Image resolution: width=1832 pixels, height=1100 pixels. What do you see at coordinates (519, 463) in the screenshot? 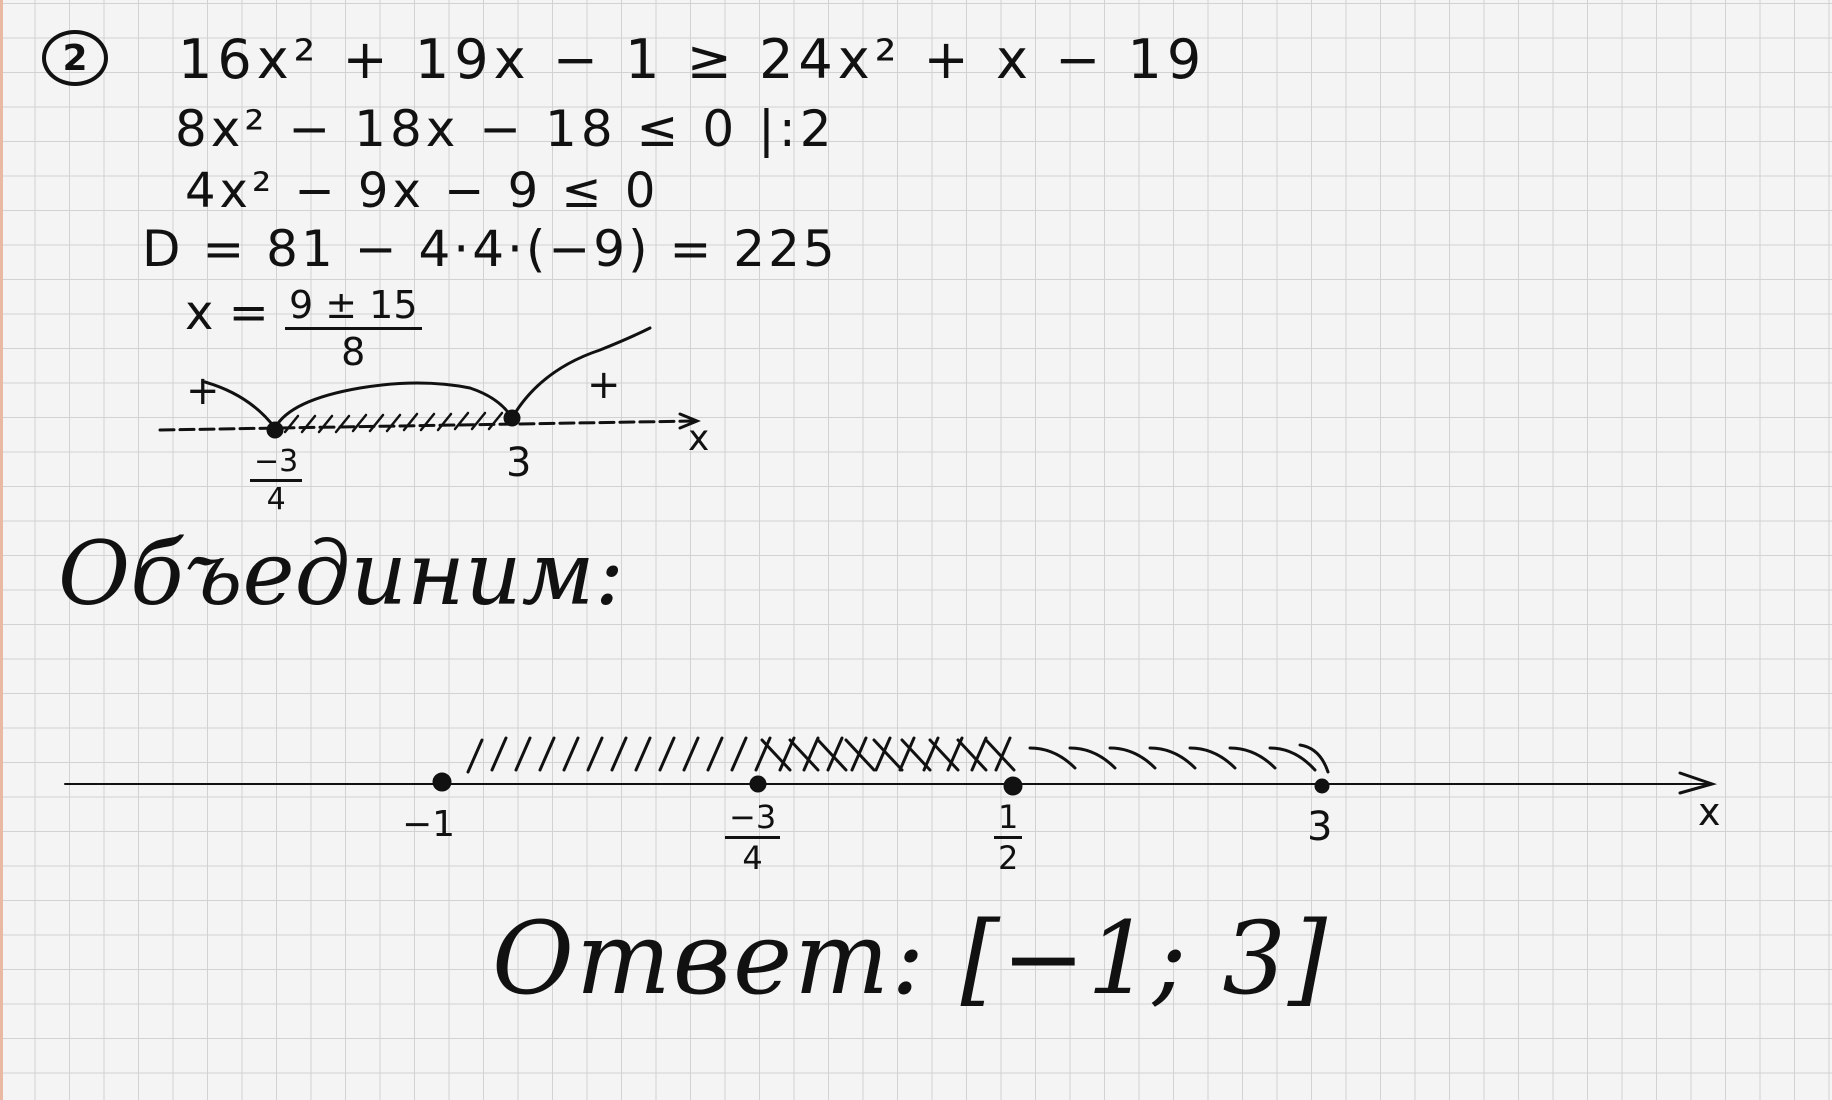
I see `sketch-root-right-label: 3` at bounding box center [519, 463].